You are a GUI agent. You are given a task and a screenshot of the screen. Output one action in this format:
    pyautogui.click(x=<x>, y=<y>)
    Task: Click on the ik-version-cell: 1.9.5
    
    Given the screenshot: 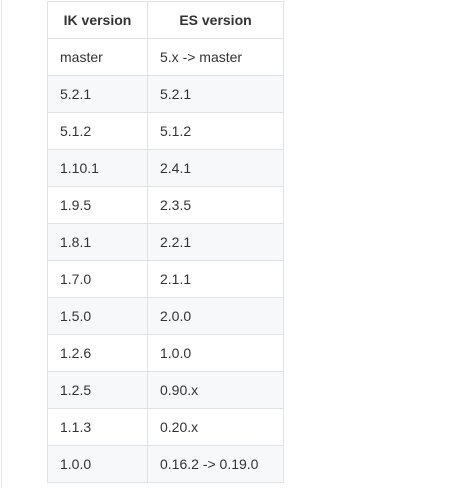 What is the action you would take?
    pyautogui.click(x=97, y=205)
    